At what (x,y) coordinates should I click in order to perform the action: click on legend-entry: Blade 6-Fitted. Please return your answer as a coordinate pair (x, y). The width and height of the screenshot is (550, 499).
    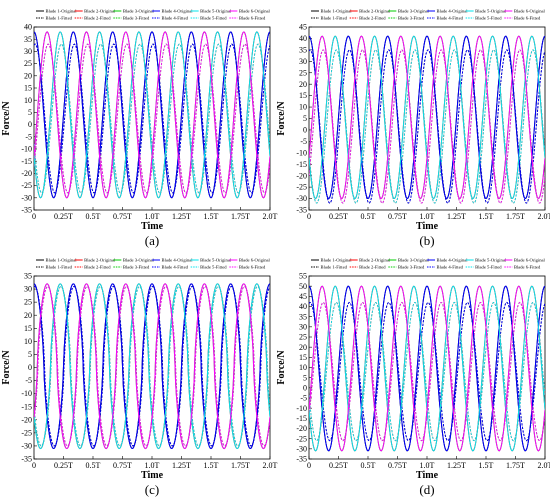
    Looking at the image, I should click on (522, 18).